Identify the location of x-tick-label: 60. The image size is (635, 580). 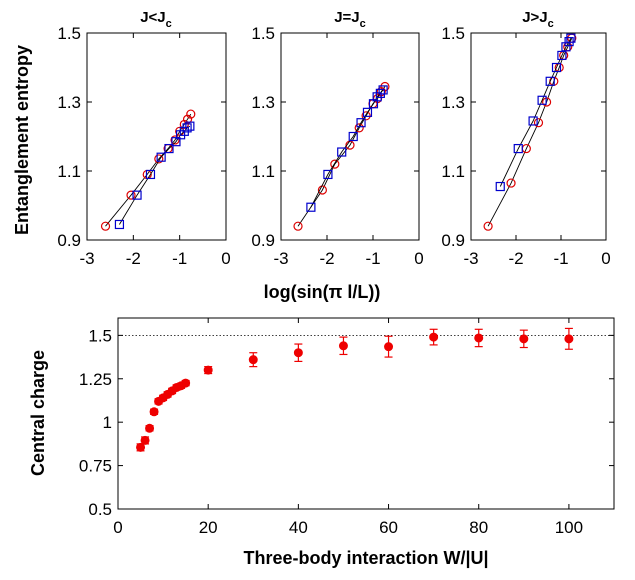
(388, 527).